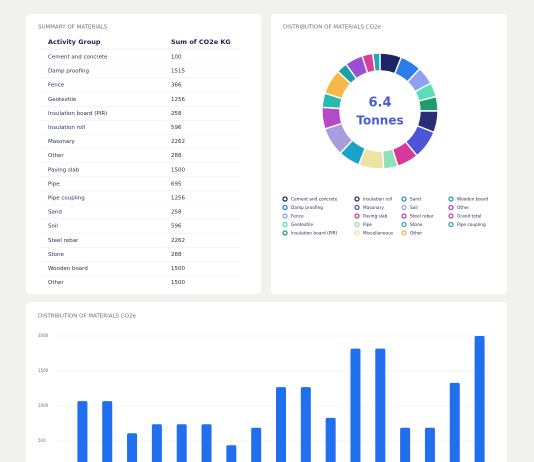 The width and height of the screenshot is (534, 462). Describe the element at coordinates (54, 184) in the screenshot. I see `row-label: Pipe` at that location.